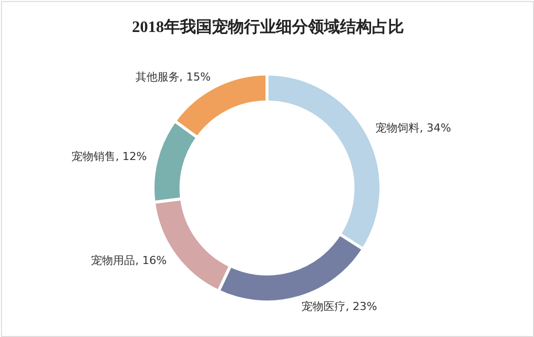  Describe the element at coordinates (268, 27) in the screenshot. I see `chart-title: 2018年我国宠物行业细分领域结构占比` at that location.